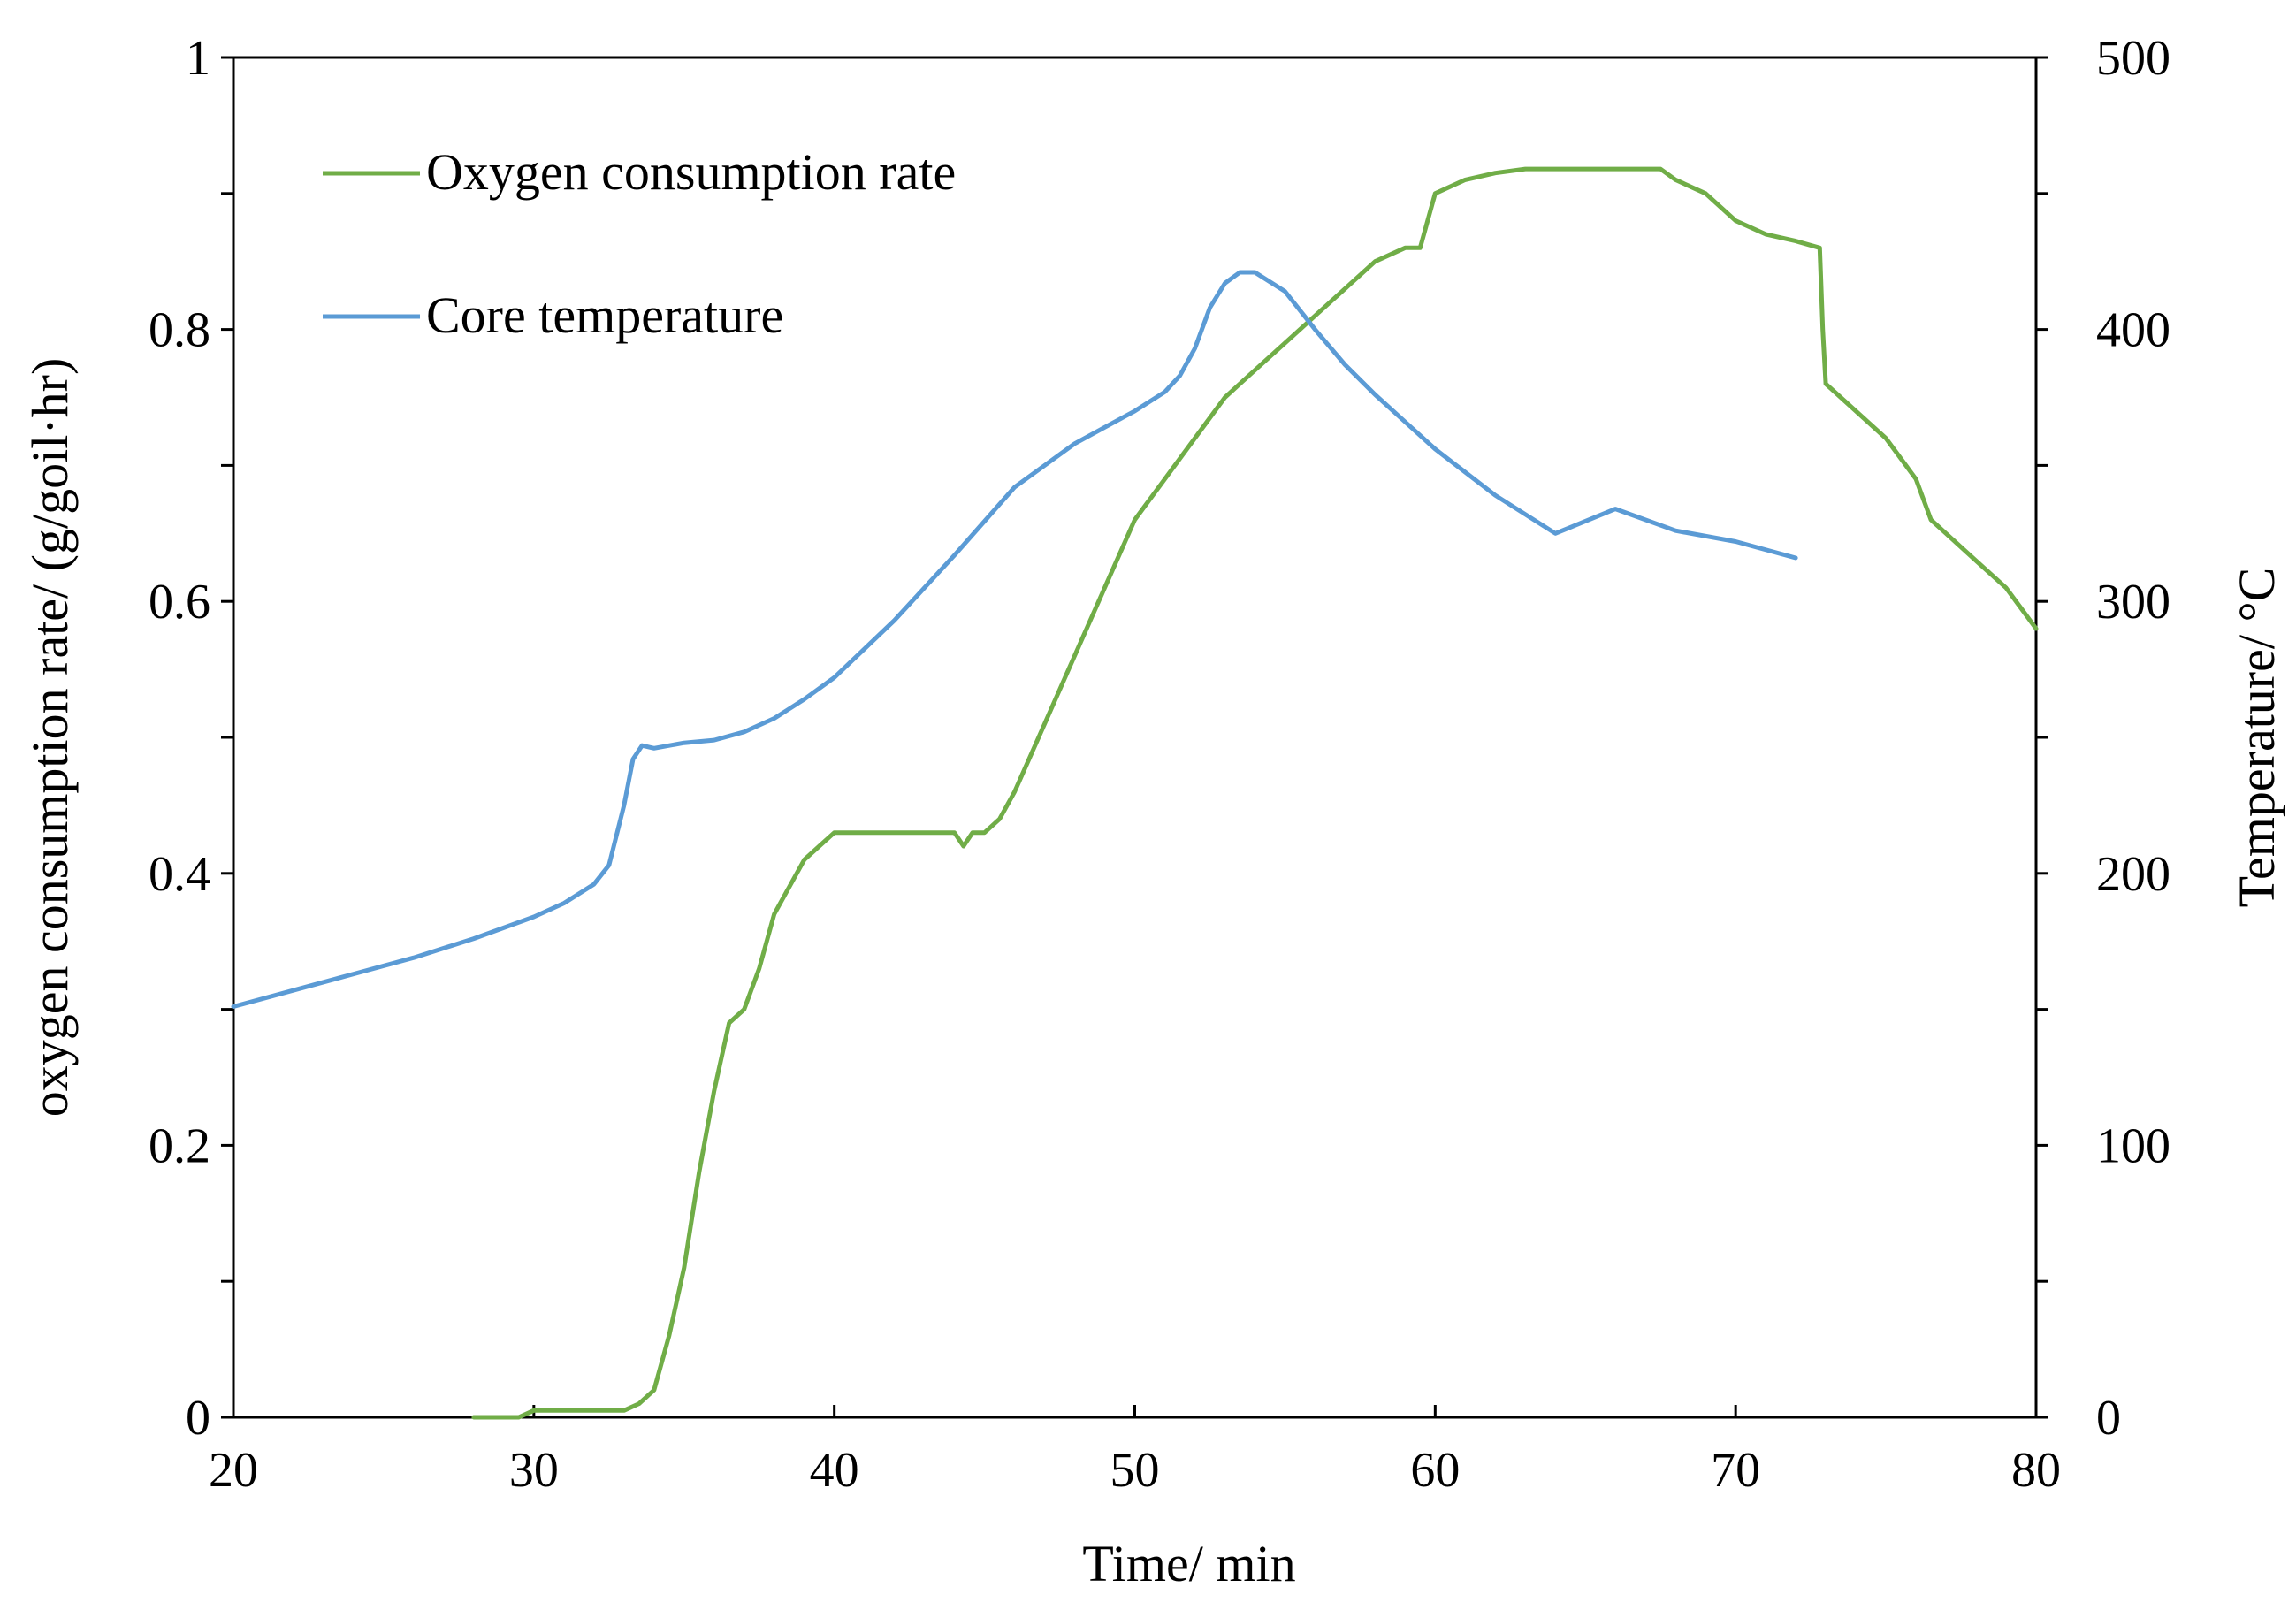 This screenshot has width=2296, height=1618. I want to click on y-left-tick-label-3: 0.6, so click(179, 602).